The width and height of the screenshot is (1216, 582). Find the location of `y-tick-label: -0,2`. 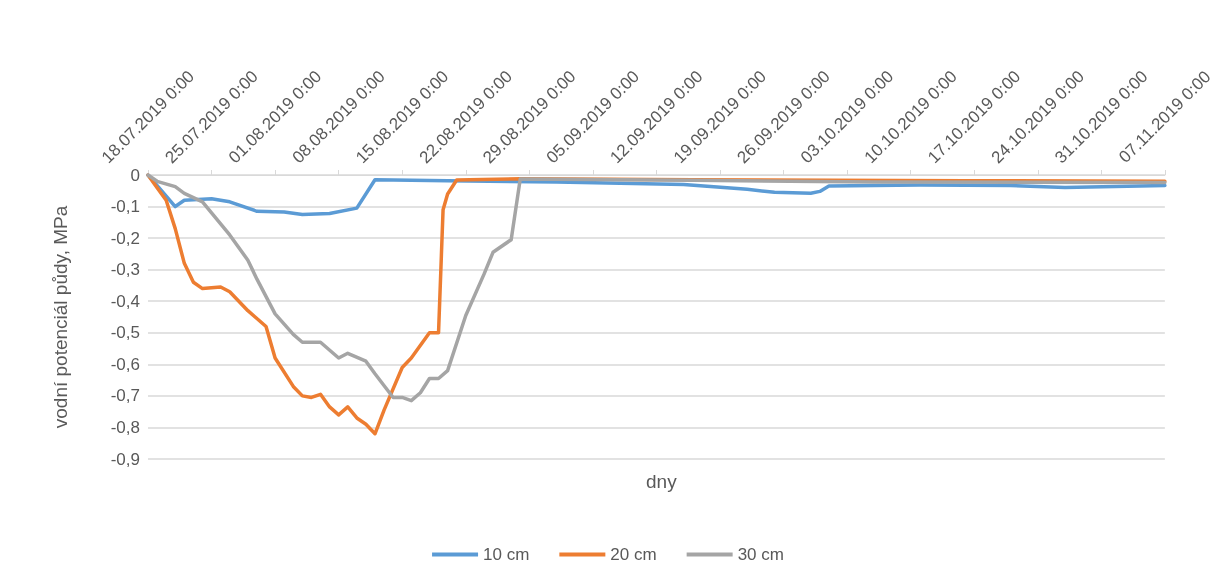

y-tick-label: -0,2 is located at coordinates (125, 238).